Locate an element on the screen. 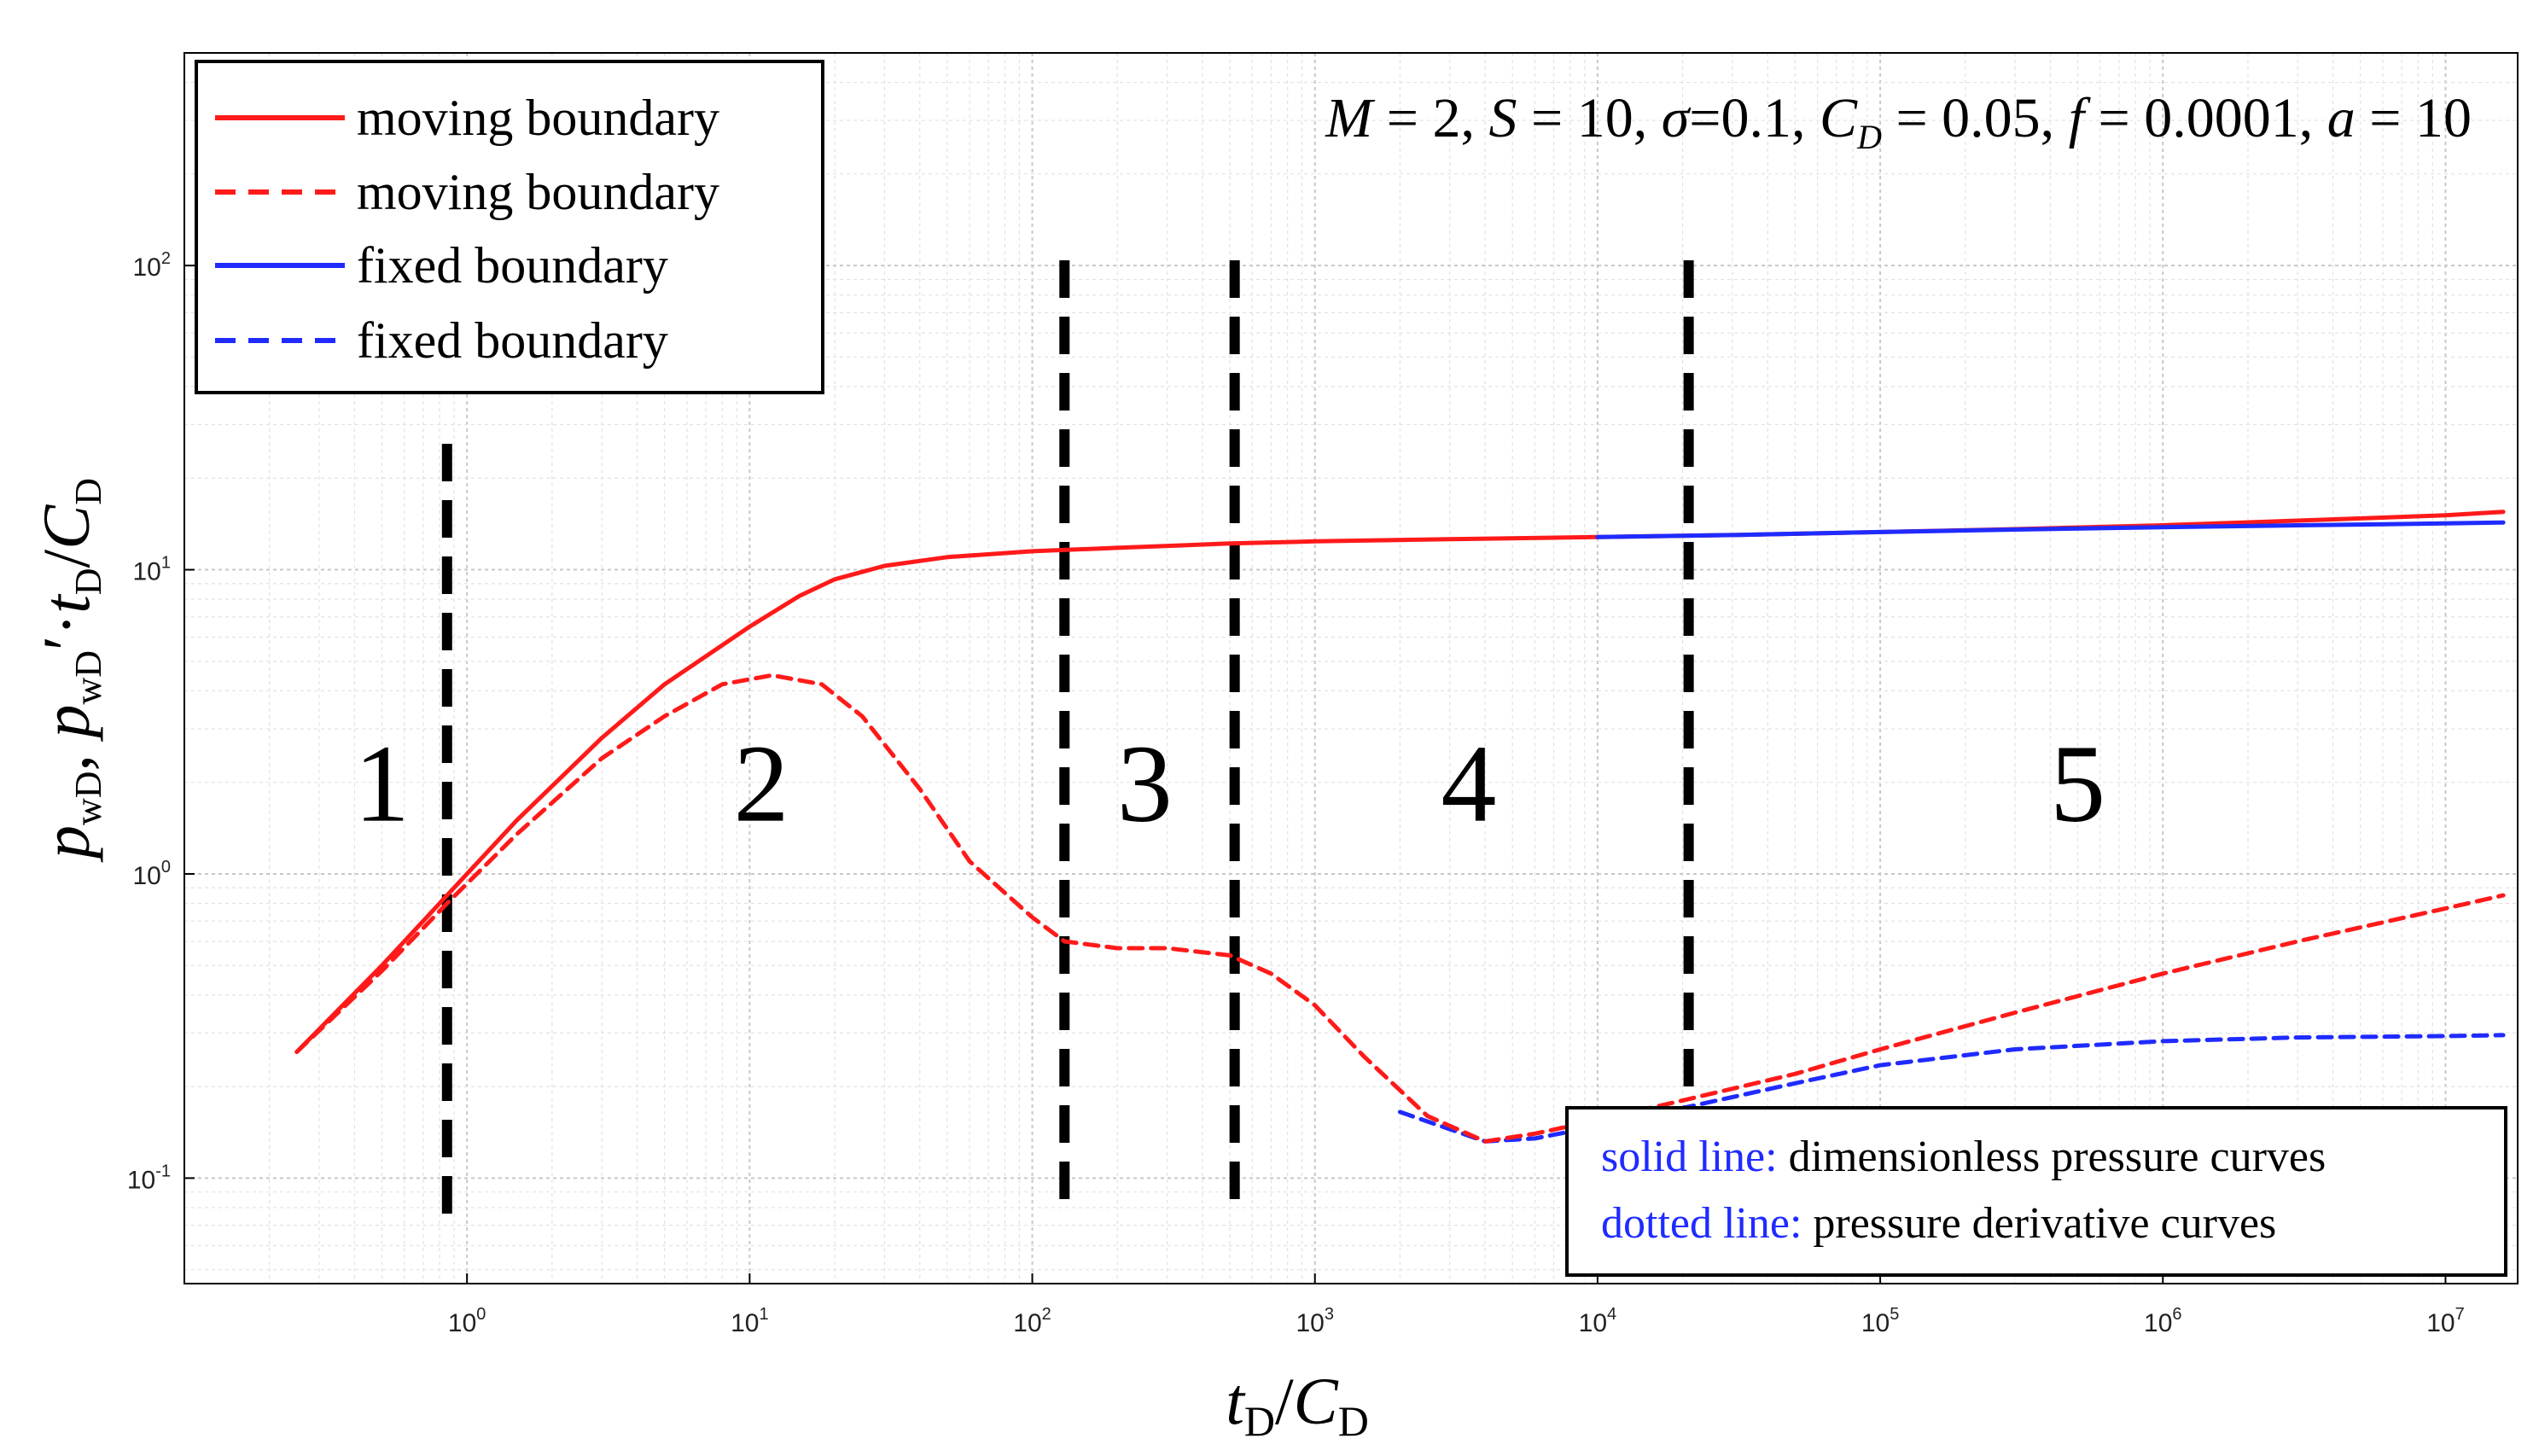 This screenshot has width=2539, height=1456. region-label-5: 5 is located at coordinates (2077, 784).